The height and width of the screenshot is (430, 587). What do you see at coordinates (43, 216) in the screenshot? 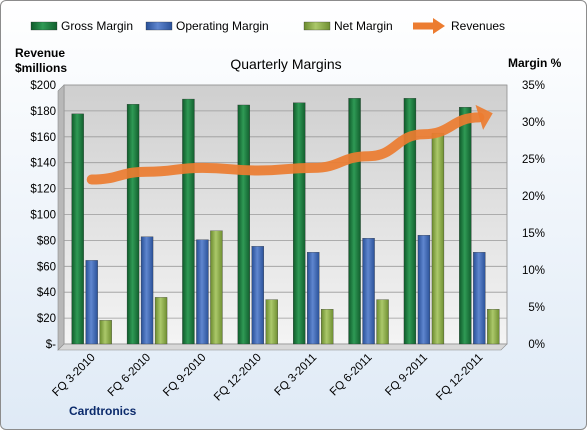
I see `left-tick-label: $100` at bounding box center [43, 216].